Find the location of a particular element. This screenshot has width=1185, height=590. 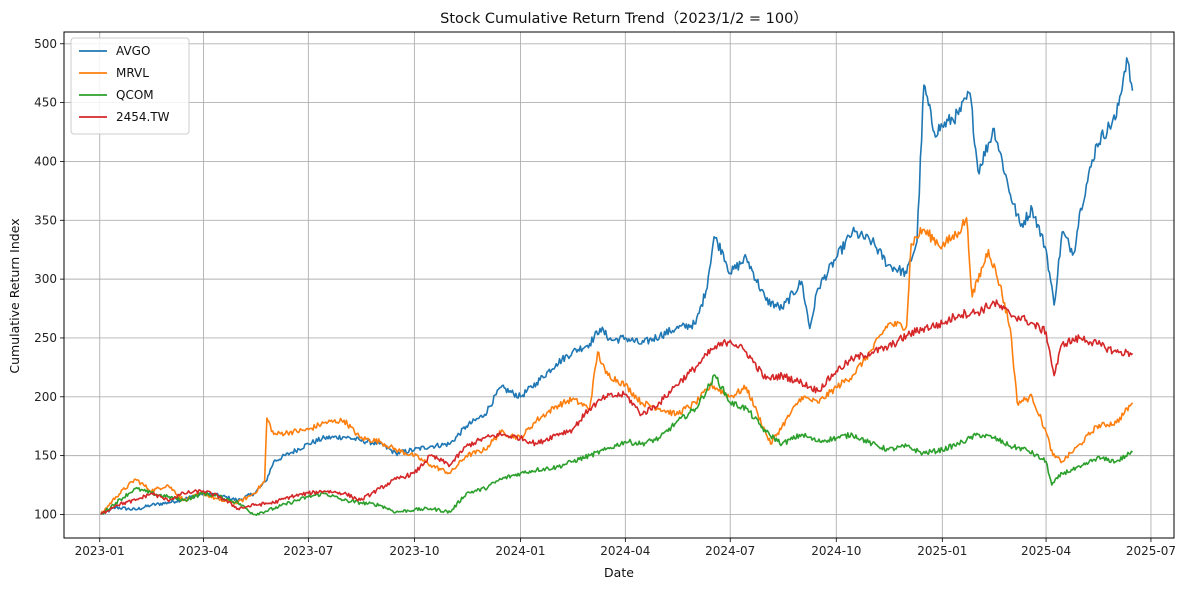

legend-label: QCOM is located at coordinates (135, 95).